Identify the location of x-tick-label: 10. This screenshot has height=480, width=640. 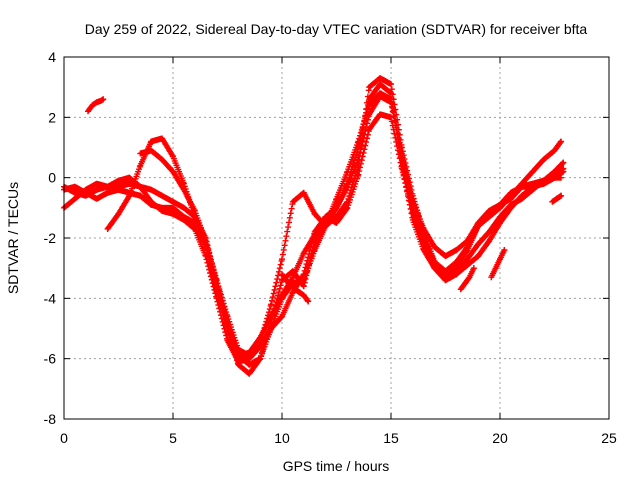
(282, 438).